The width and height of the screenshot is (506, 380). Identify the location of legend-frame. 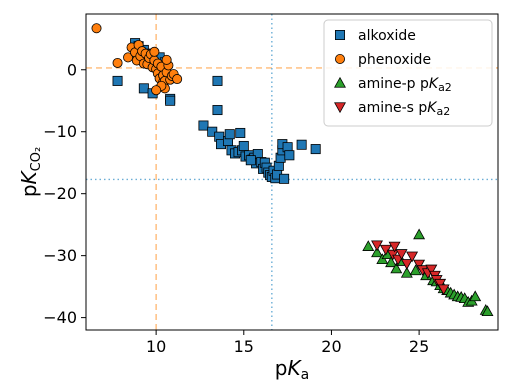
(408, 73).